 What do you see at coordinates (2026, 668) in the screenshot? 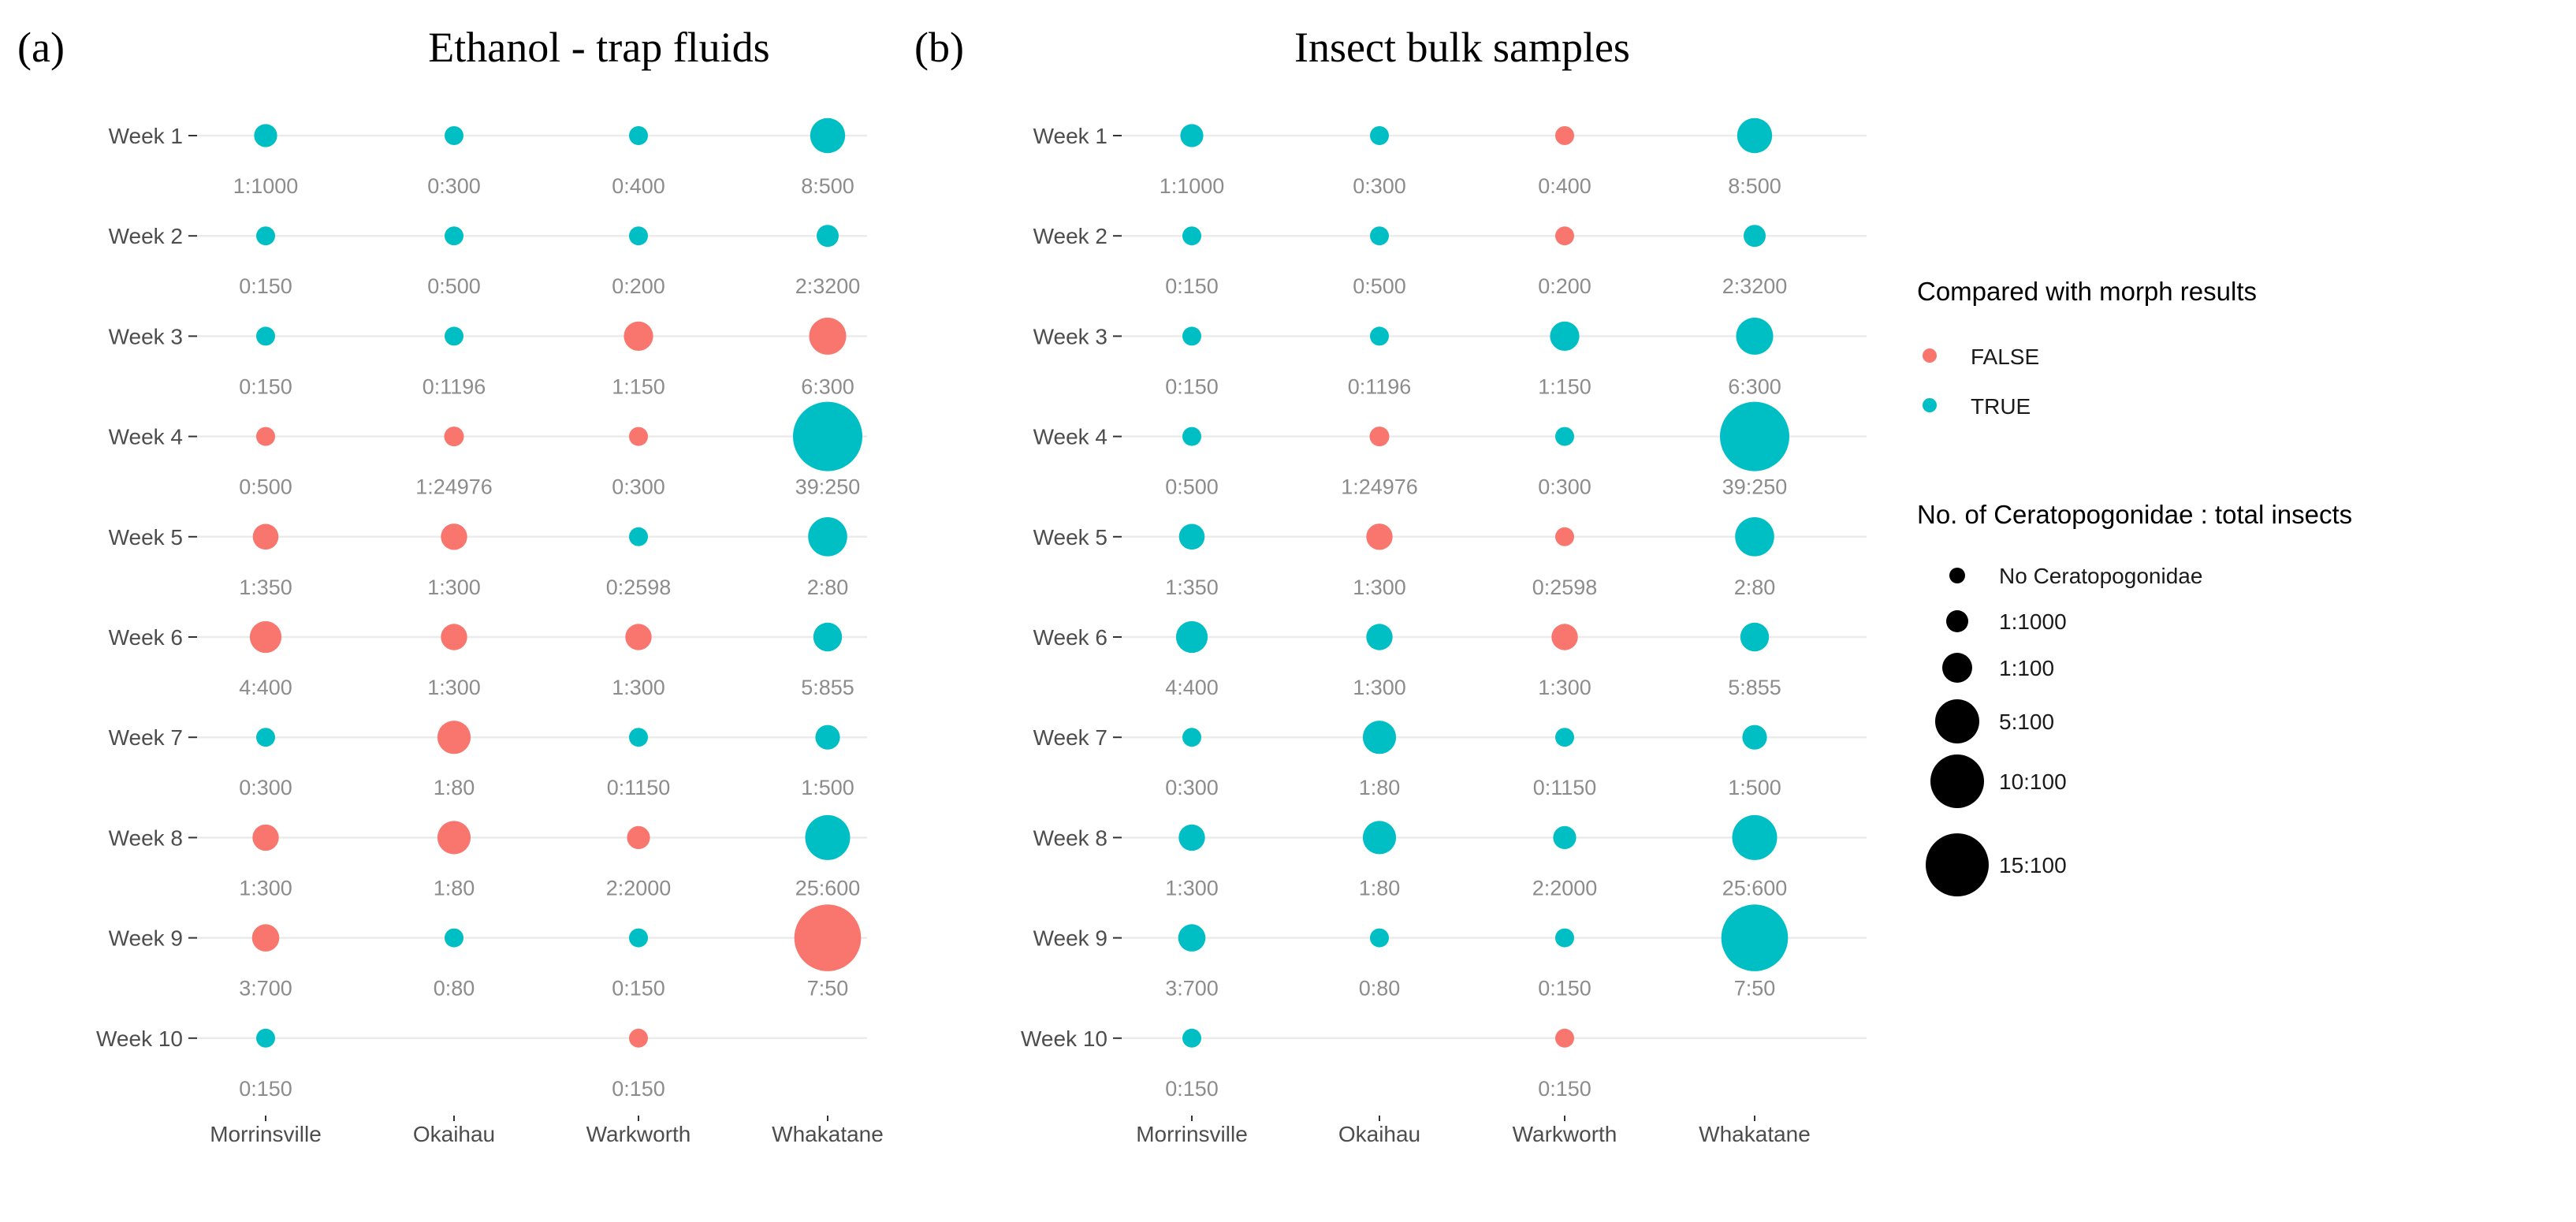
I see `legend-size-label-1-100: 1:100` at bounding box center [2026, 668].